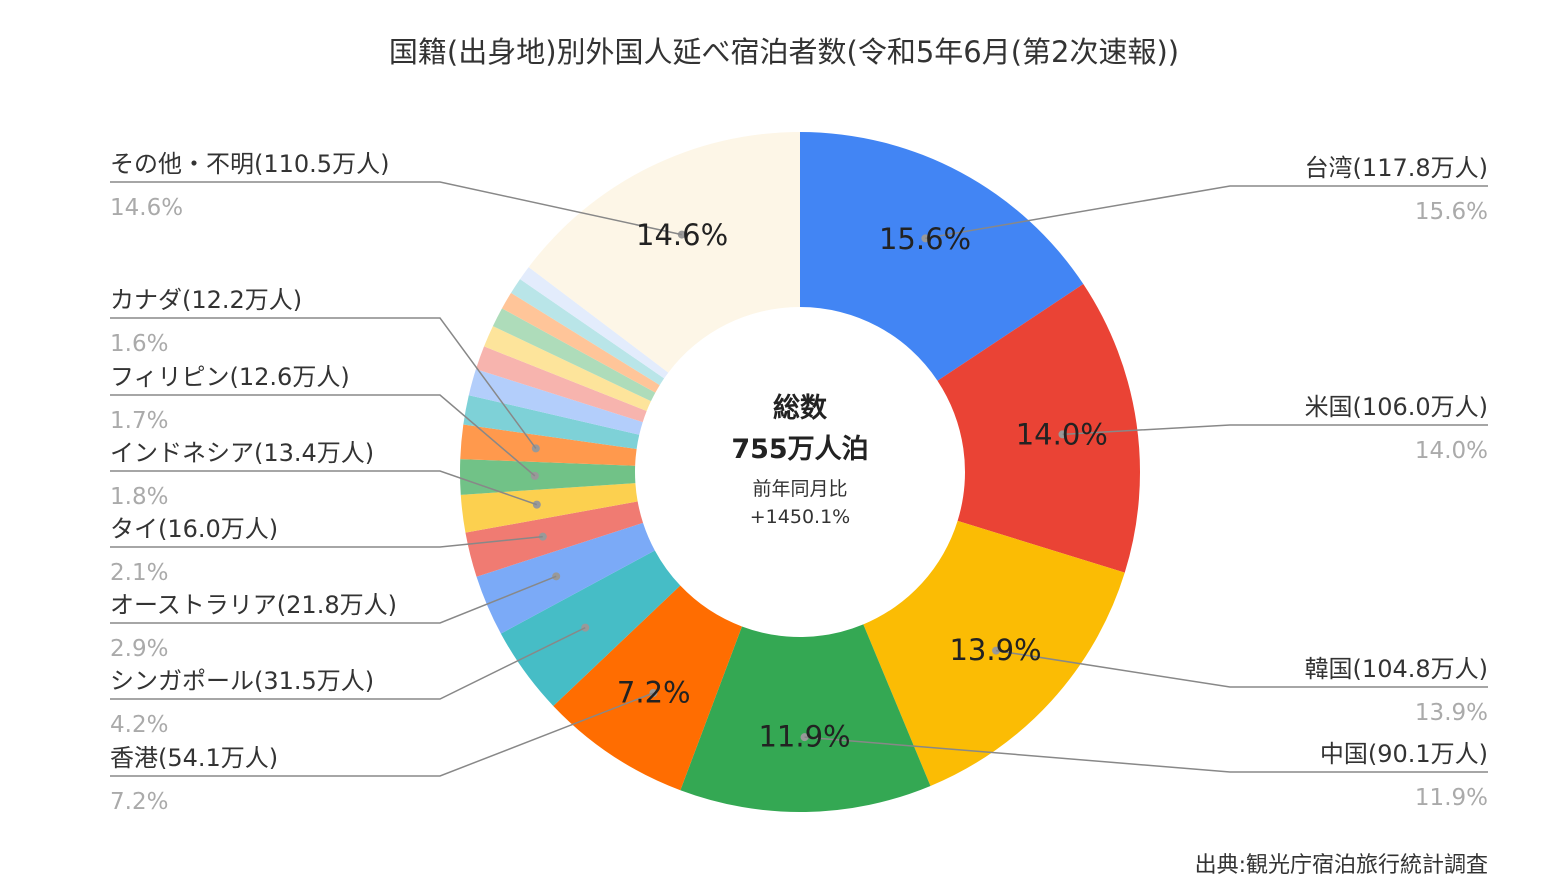 This screenshot has width=1568, height=882. I want to click on slice-香港, so click(647, 688).